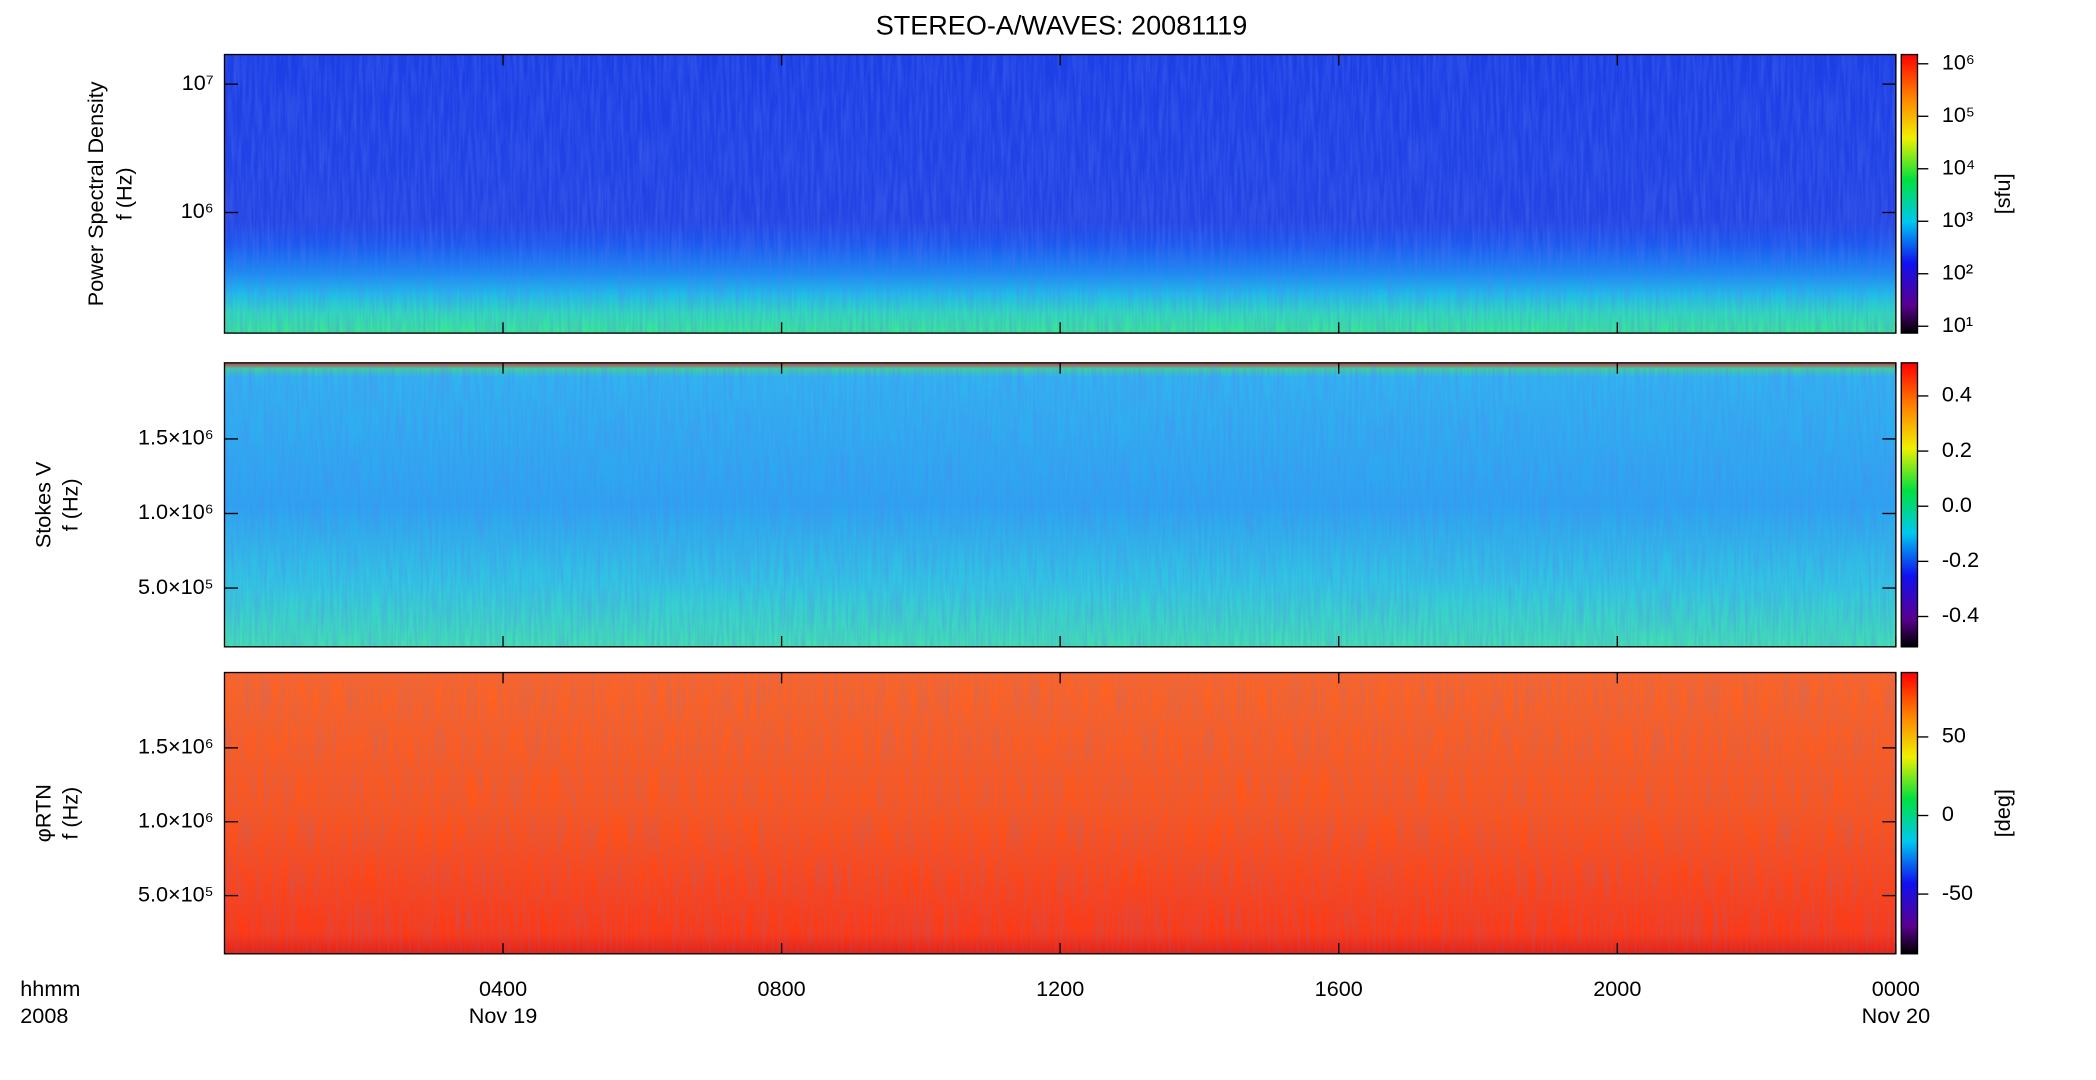  Describe the element at coordinates (1957, 449) in the screenshot. I see `colorbar-tick-label: 0.2` at that location.